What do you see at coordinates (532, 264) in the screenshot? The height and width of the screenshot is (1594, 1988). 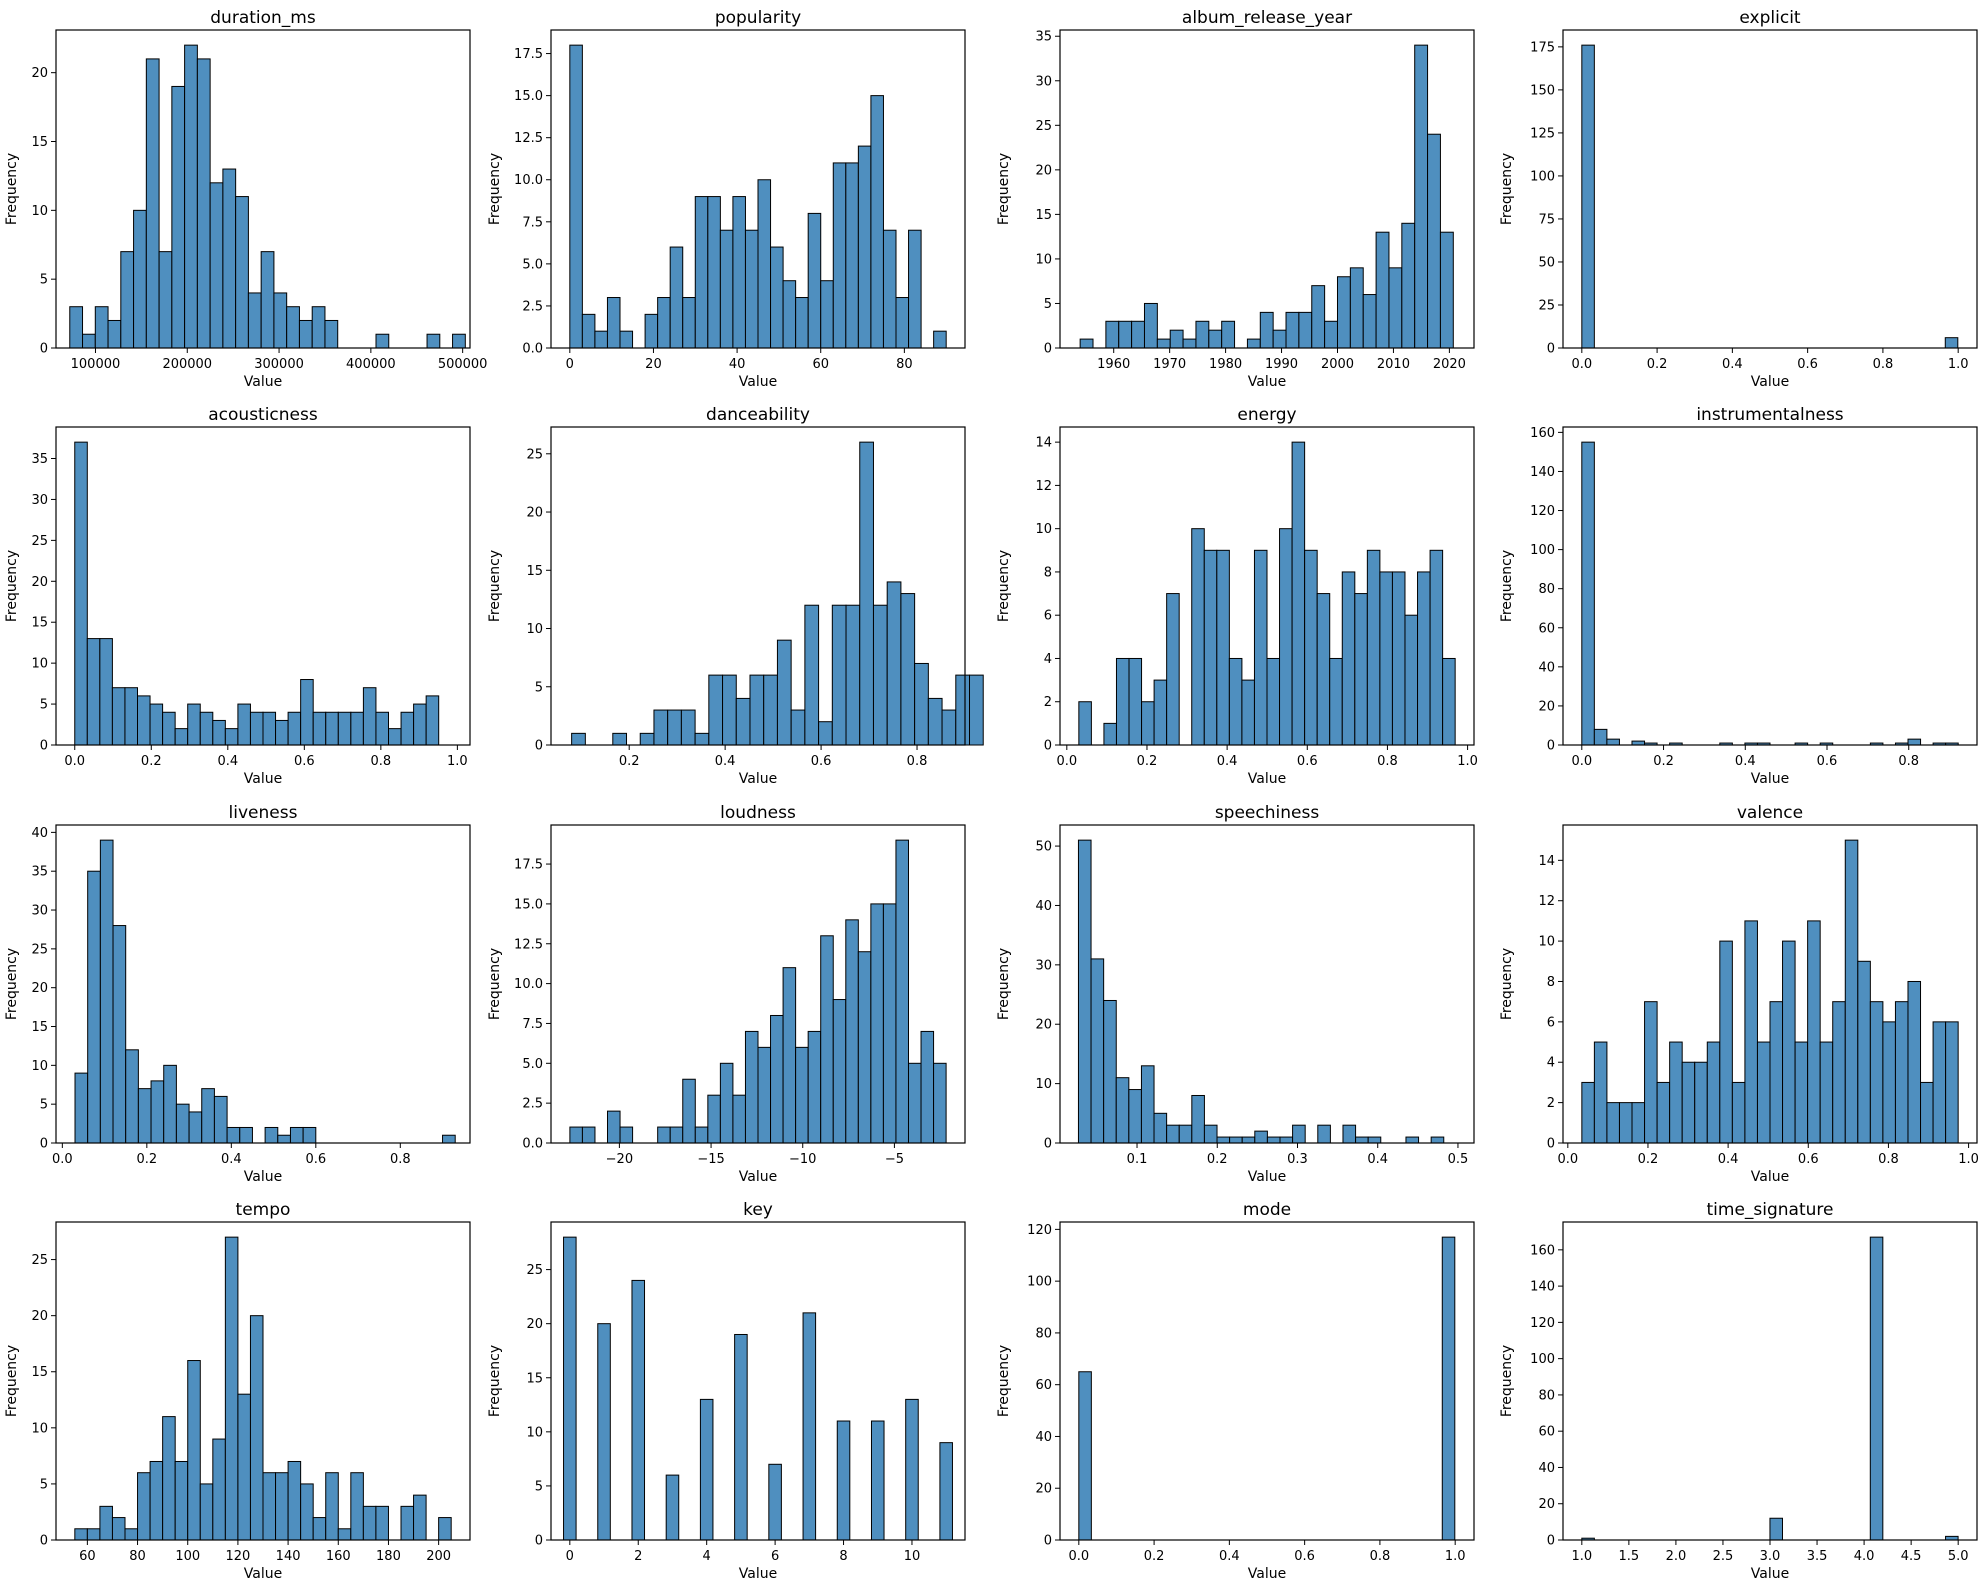 I see `y-tick-label: 5.0` at bounding box center [532, 264].